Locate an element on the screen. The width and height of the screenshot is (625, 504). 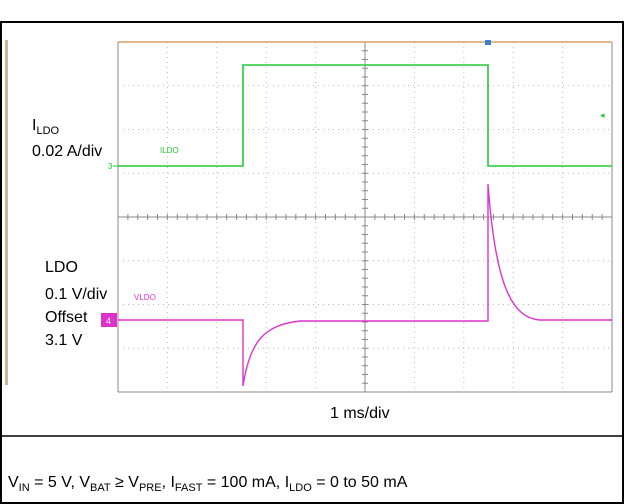
caption-sub: FAST is located at coordinates (188, 488).